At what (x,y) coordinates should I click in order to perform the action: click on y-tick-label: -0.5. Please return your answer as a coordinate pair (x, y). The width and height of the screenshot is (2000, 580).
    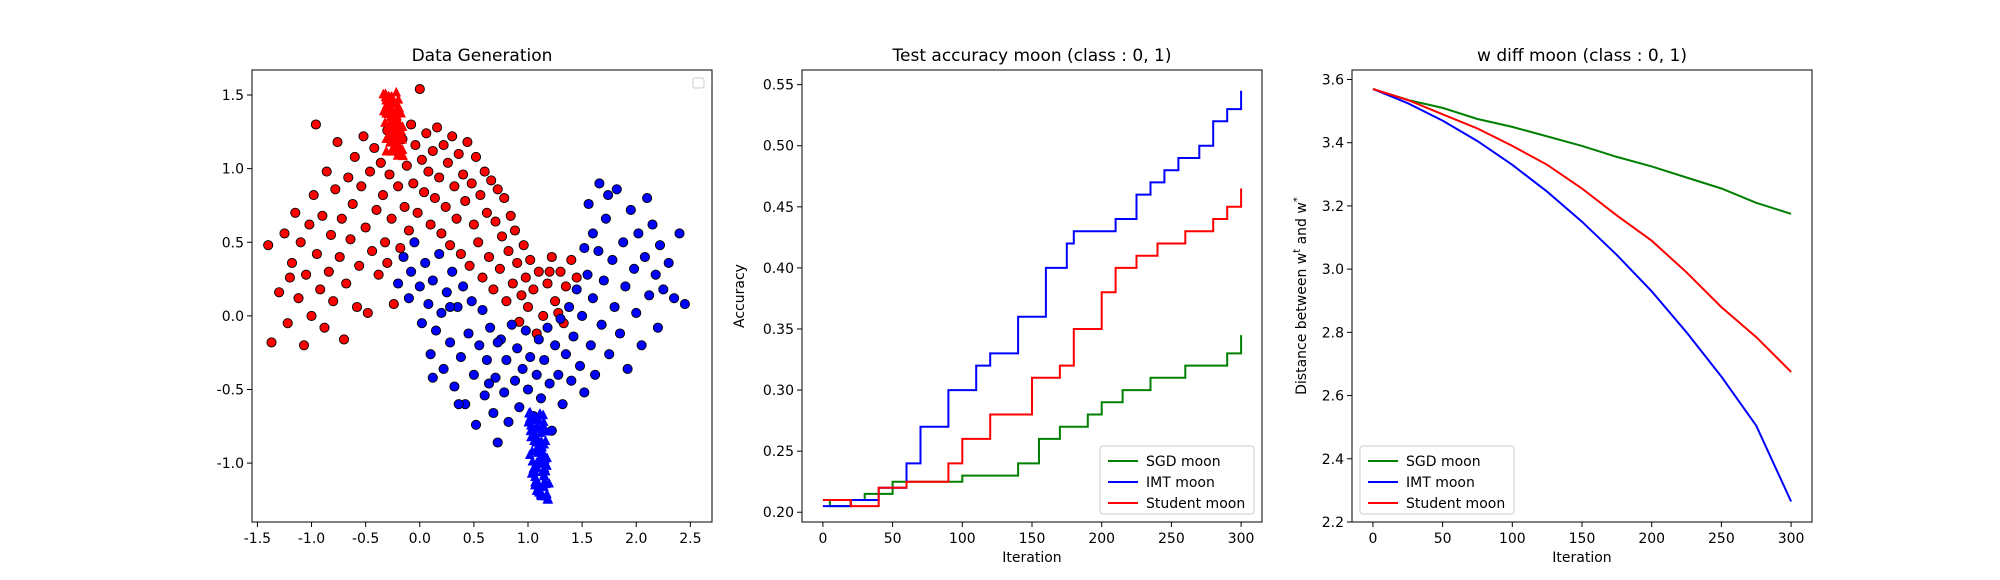
    Looking at the image, I should click on (230, 390).